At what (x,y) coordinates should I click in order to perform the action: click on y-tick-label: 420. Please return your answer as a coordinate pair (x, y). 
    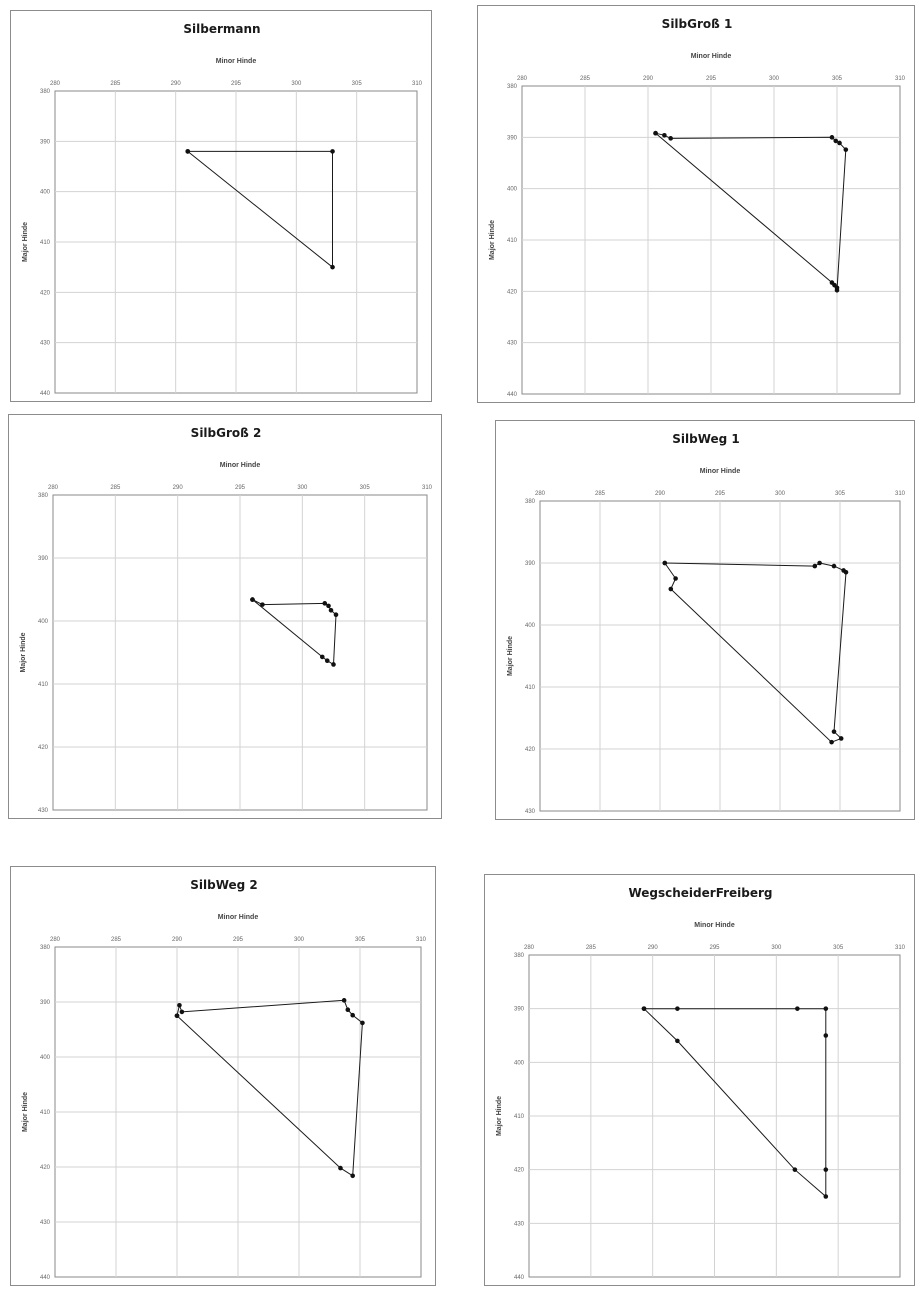
    Looking at the image, I should click on (519, 1171).